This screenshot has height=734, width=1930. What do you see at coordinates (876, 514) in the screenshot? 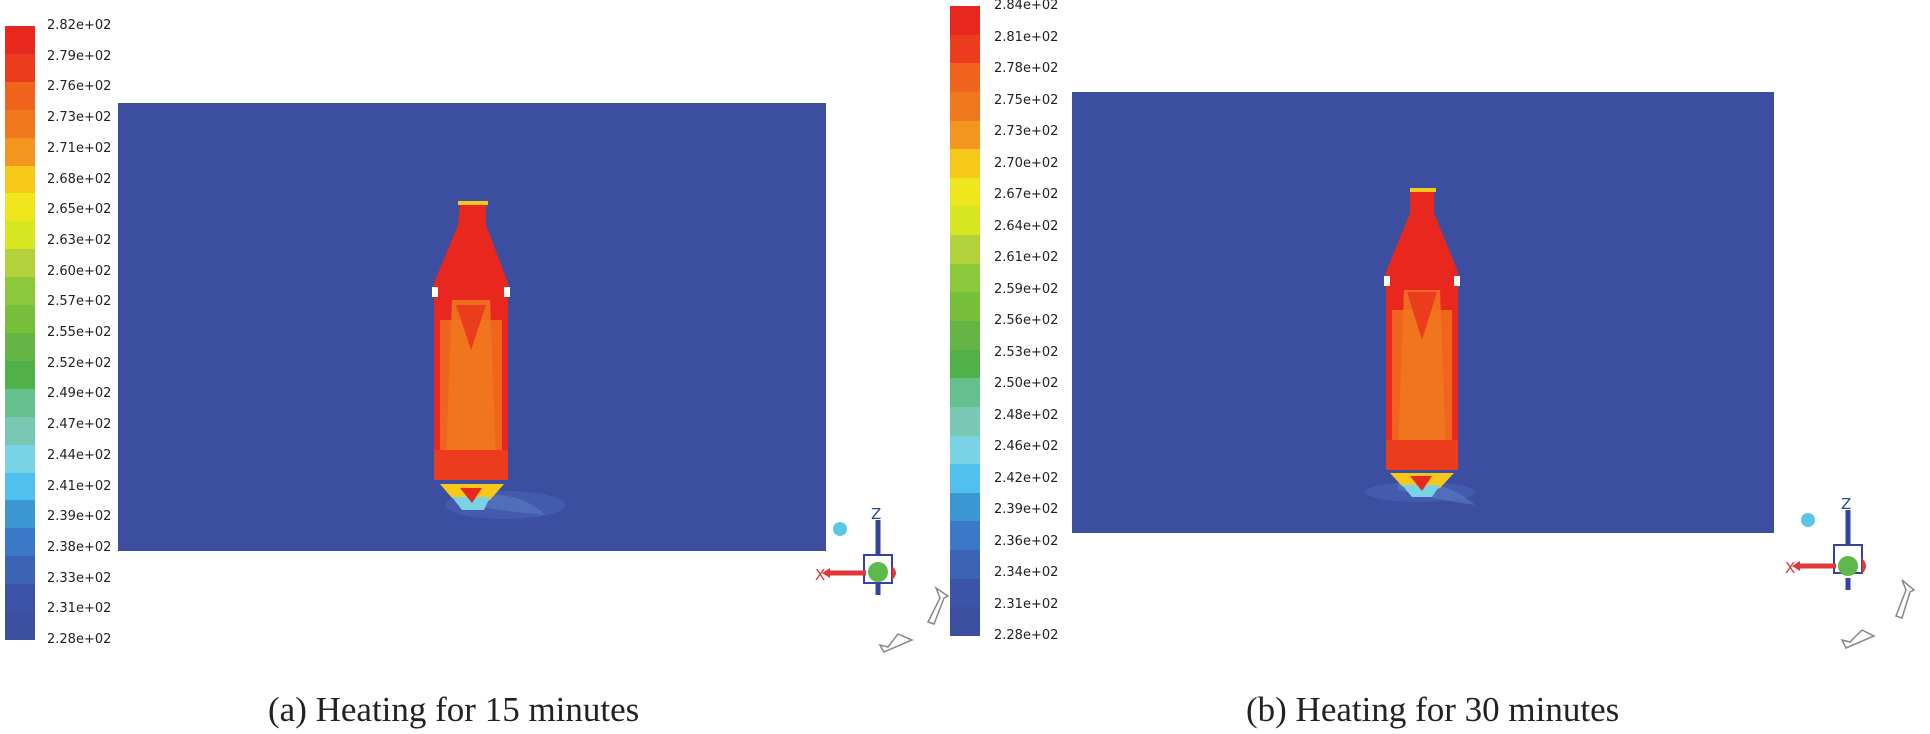
I see `axis-z-label-a: Z` at bounding box center [876, 514].